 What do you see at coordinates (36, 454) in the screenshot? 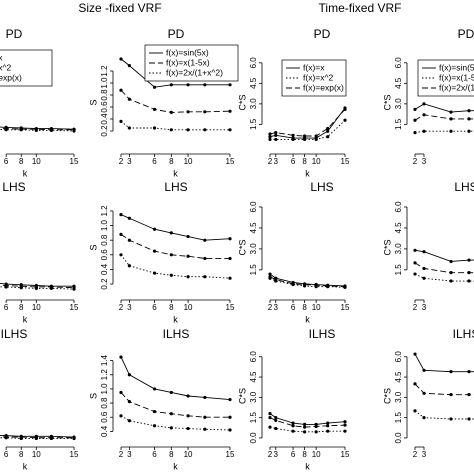
I see `x-tick-label: 10` at bounding box center [36, 454].